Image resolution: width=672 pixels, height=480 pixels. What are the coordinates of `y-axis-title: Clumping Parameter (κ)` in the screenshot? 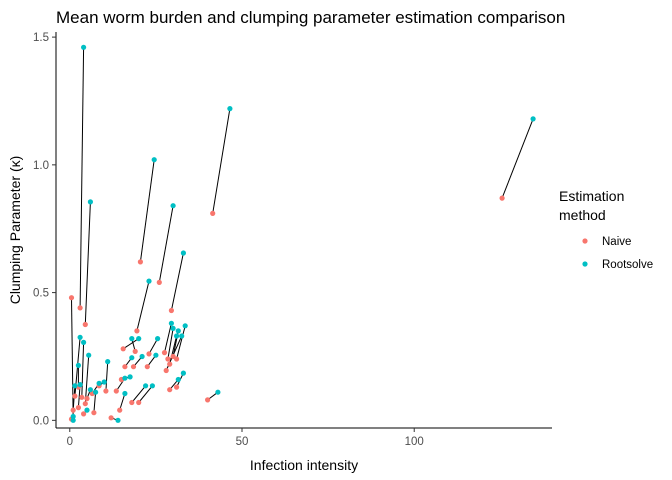 It's located at (15, 230).